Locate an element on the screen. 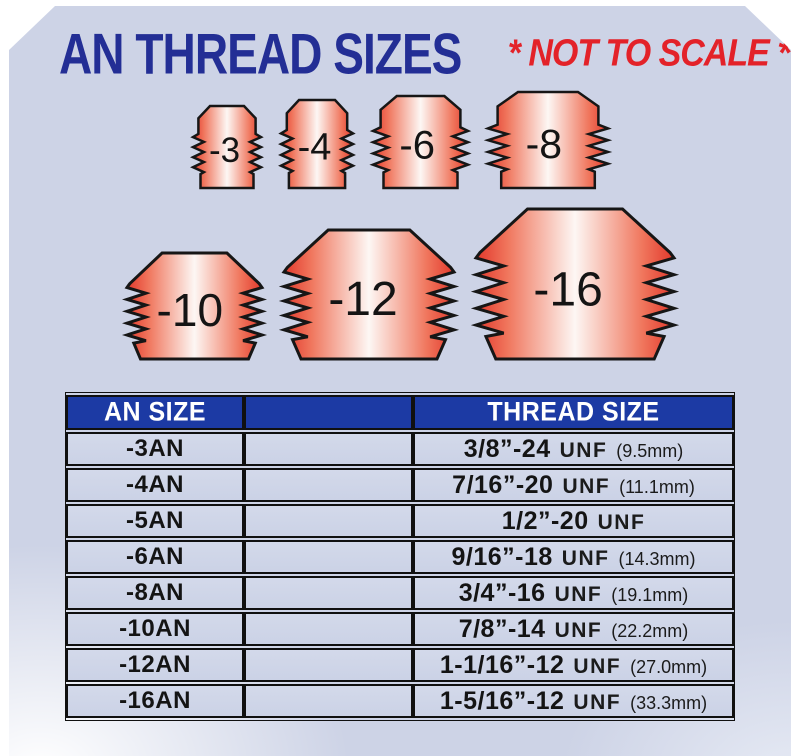 The height and width of the screenshot is (756, 800). fittings-row-small: -3 -4 -6 -8 is located at coordinates (400, 140).